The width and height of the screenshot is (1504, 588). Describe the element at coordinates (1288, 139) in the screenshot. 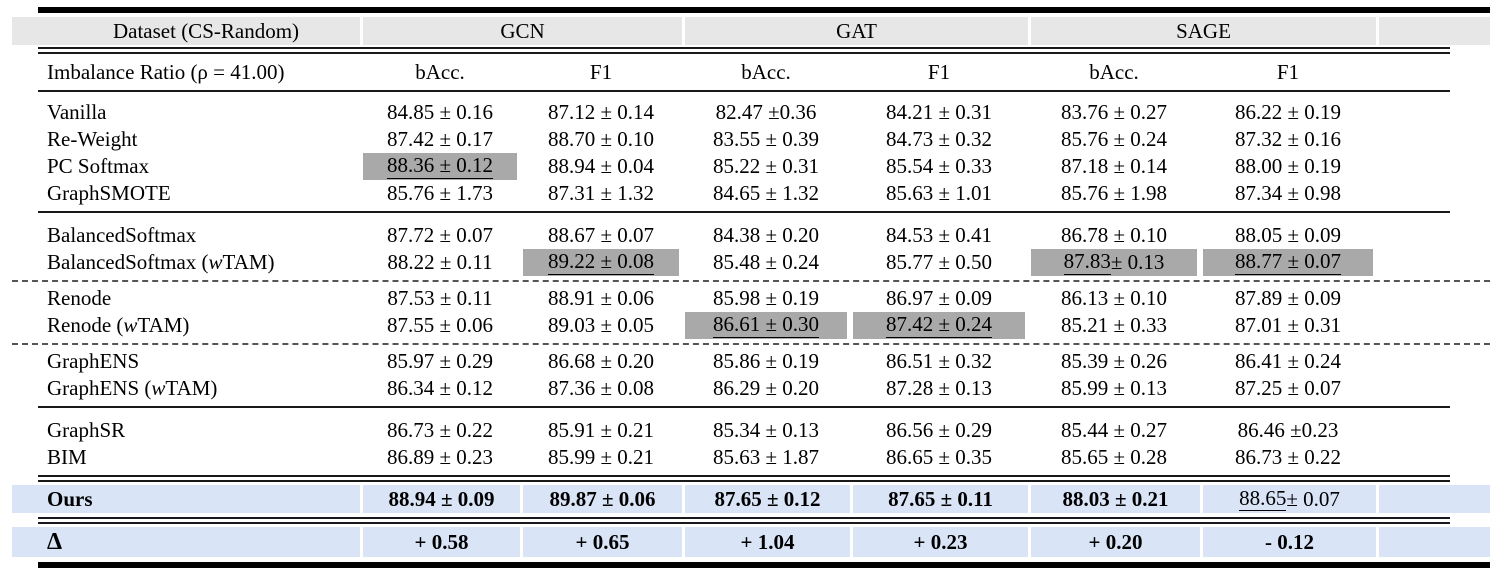

I see `value-cell: 87.32 ± 0.16` at that location.